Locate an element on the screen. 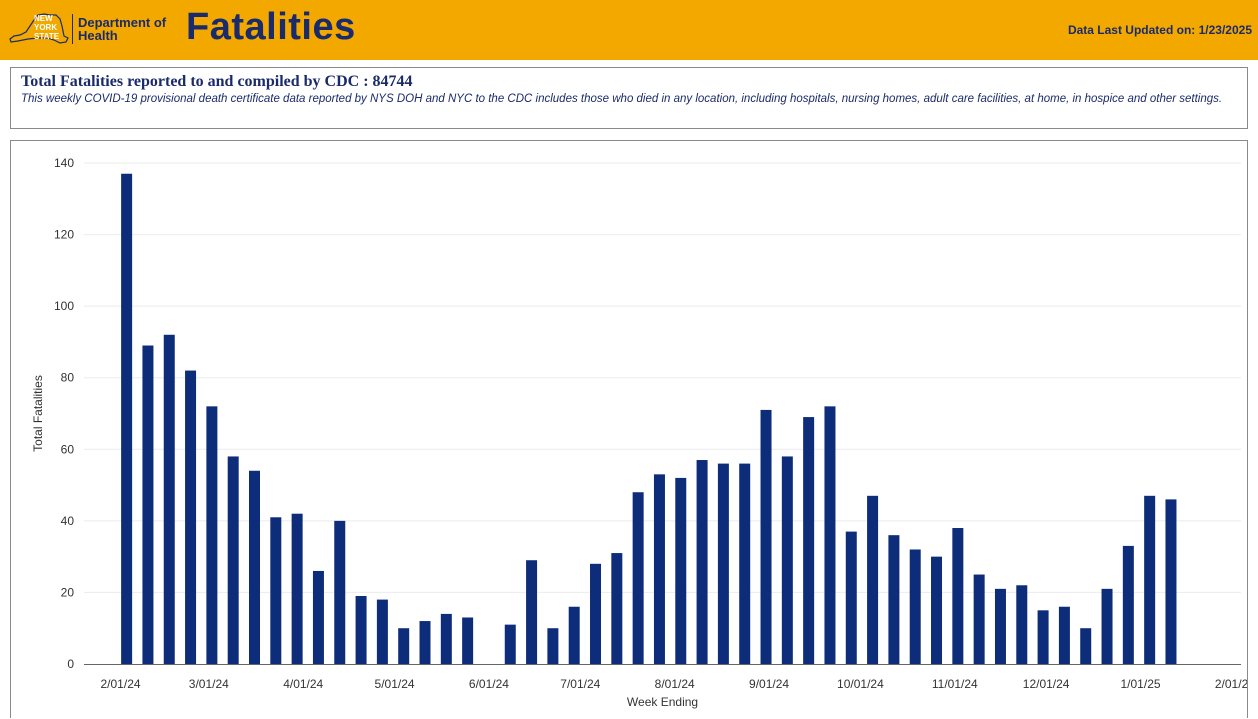 This screenshot has width=1258, height=719. x-tick-label: 7/01/24 is located at coordinates (580, 684).